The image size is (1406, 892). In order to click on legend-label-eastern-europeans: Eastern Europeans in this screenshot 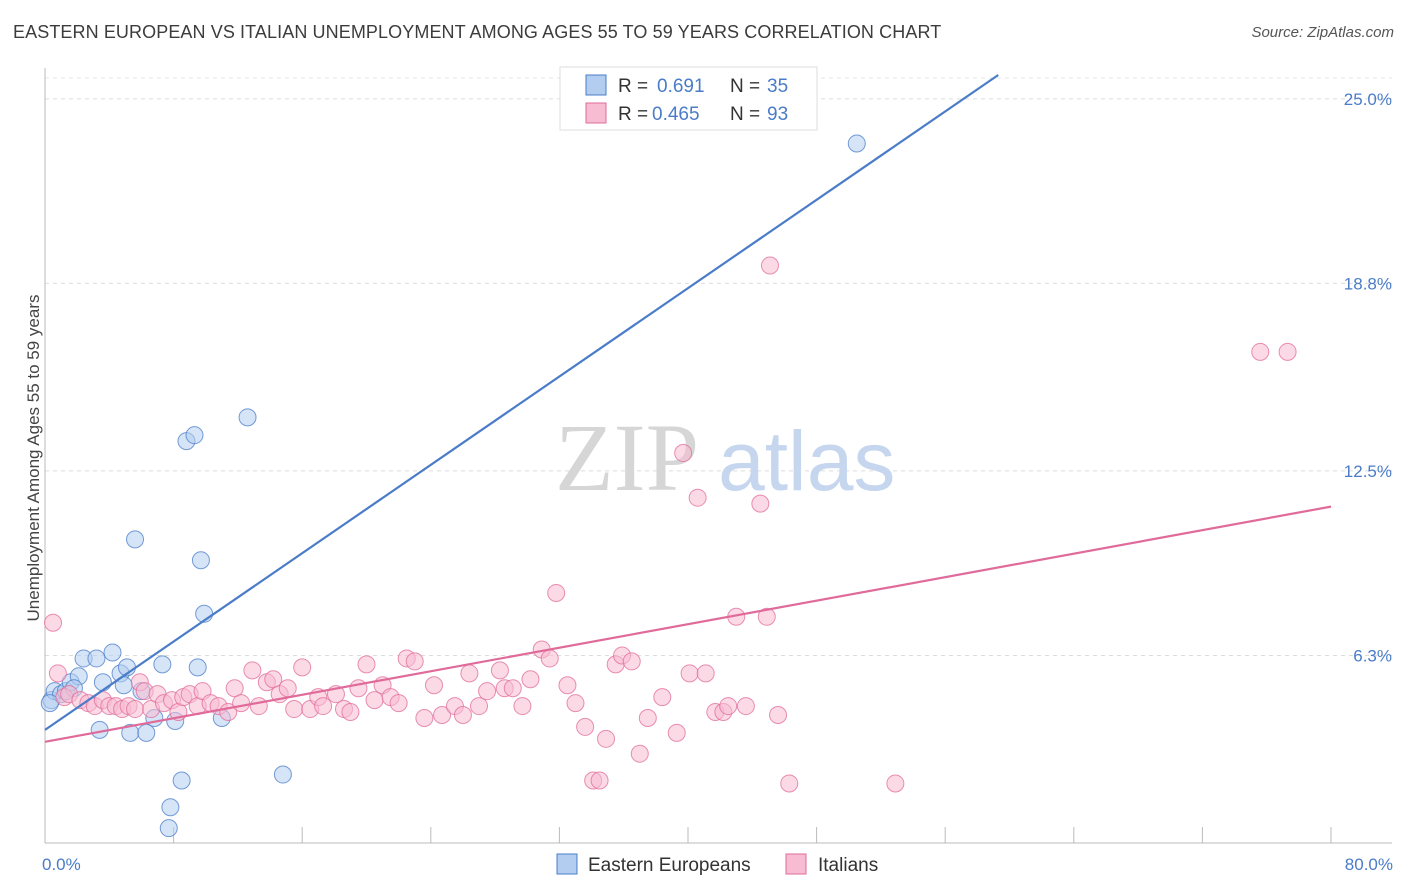, I will do `click(669, 865)`.